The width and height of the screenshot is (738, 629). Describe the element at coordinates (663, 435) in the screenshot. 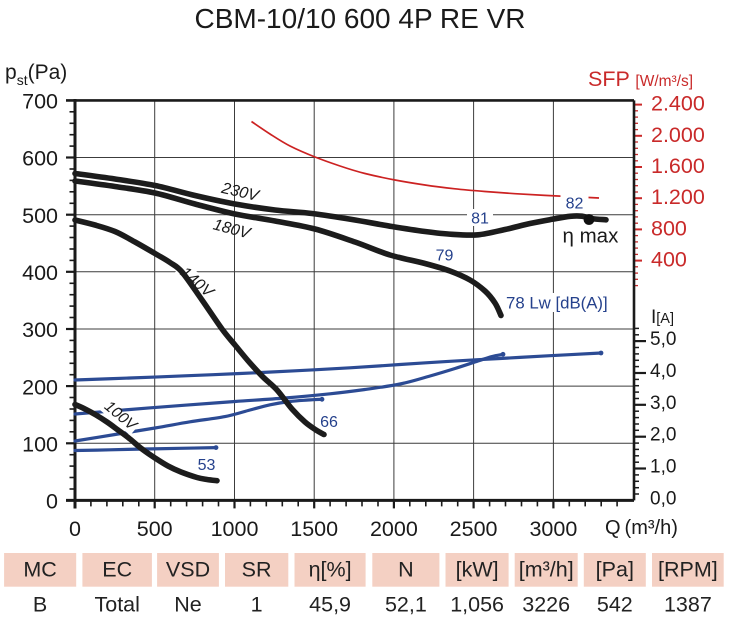

I see `svg-text: 2,0` at that location.